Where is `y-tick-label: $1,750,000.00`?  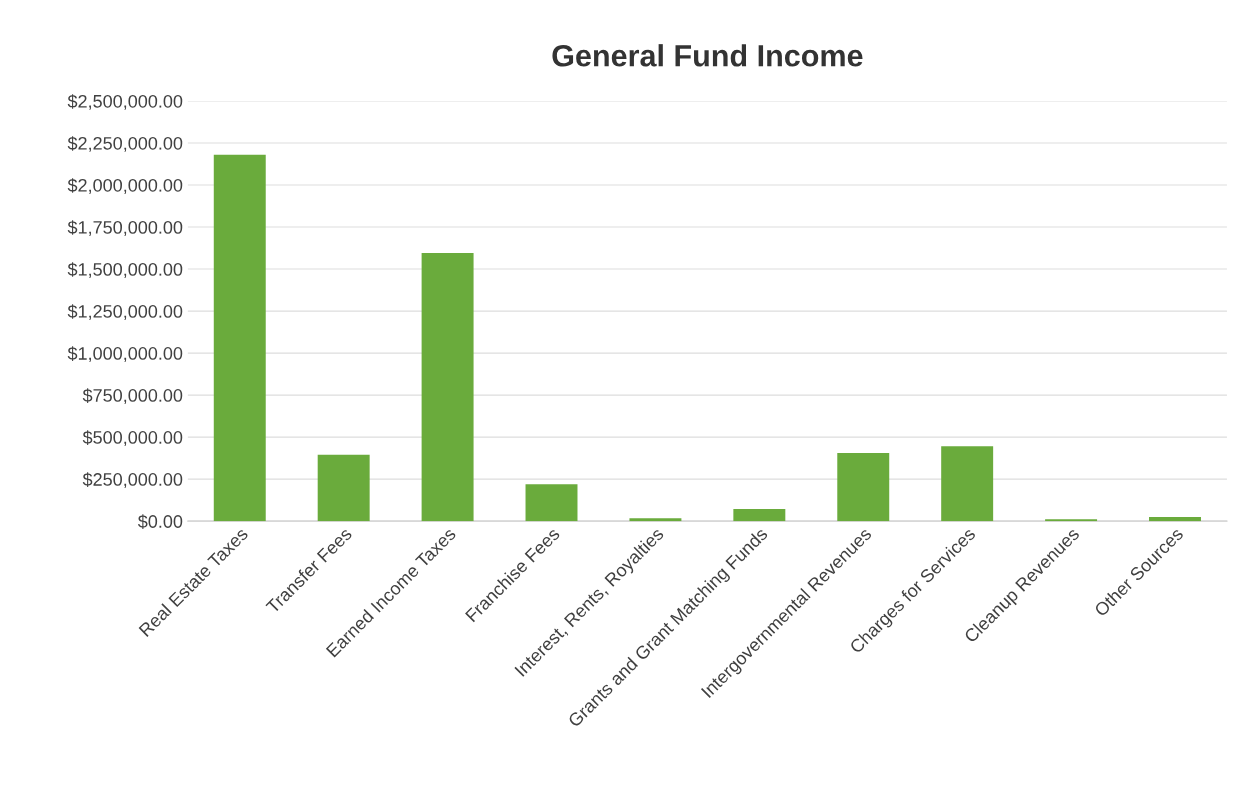 y-tick-label: $1,750,000.00 is located at coordinates (125, 228).